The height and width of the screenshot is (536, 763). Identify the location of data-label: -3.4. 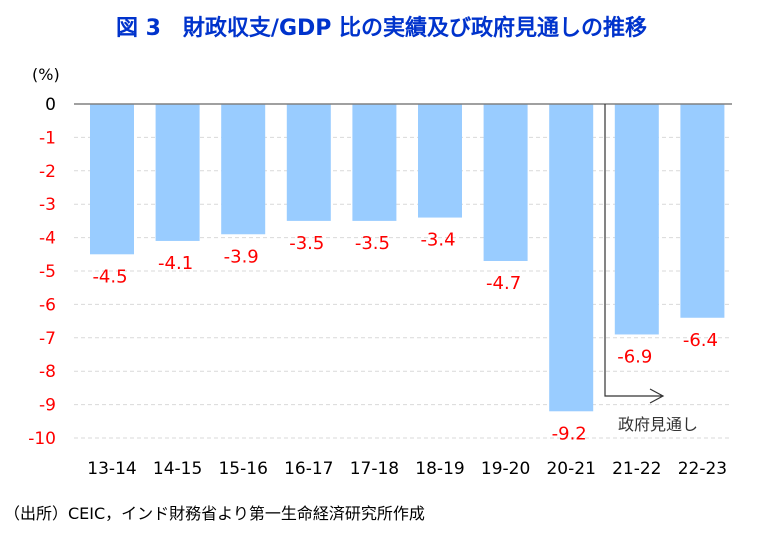
(437, 240).